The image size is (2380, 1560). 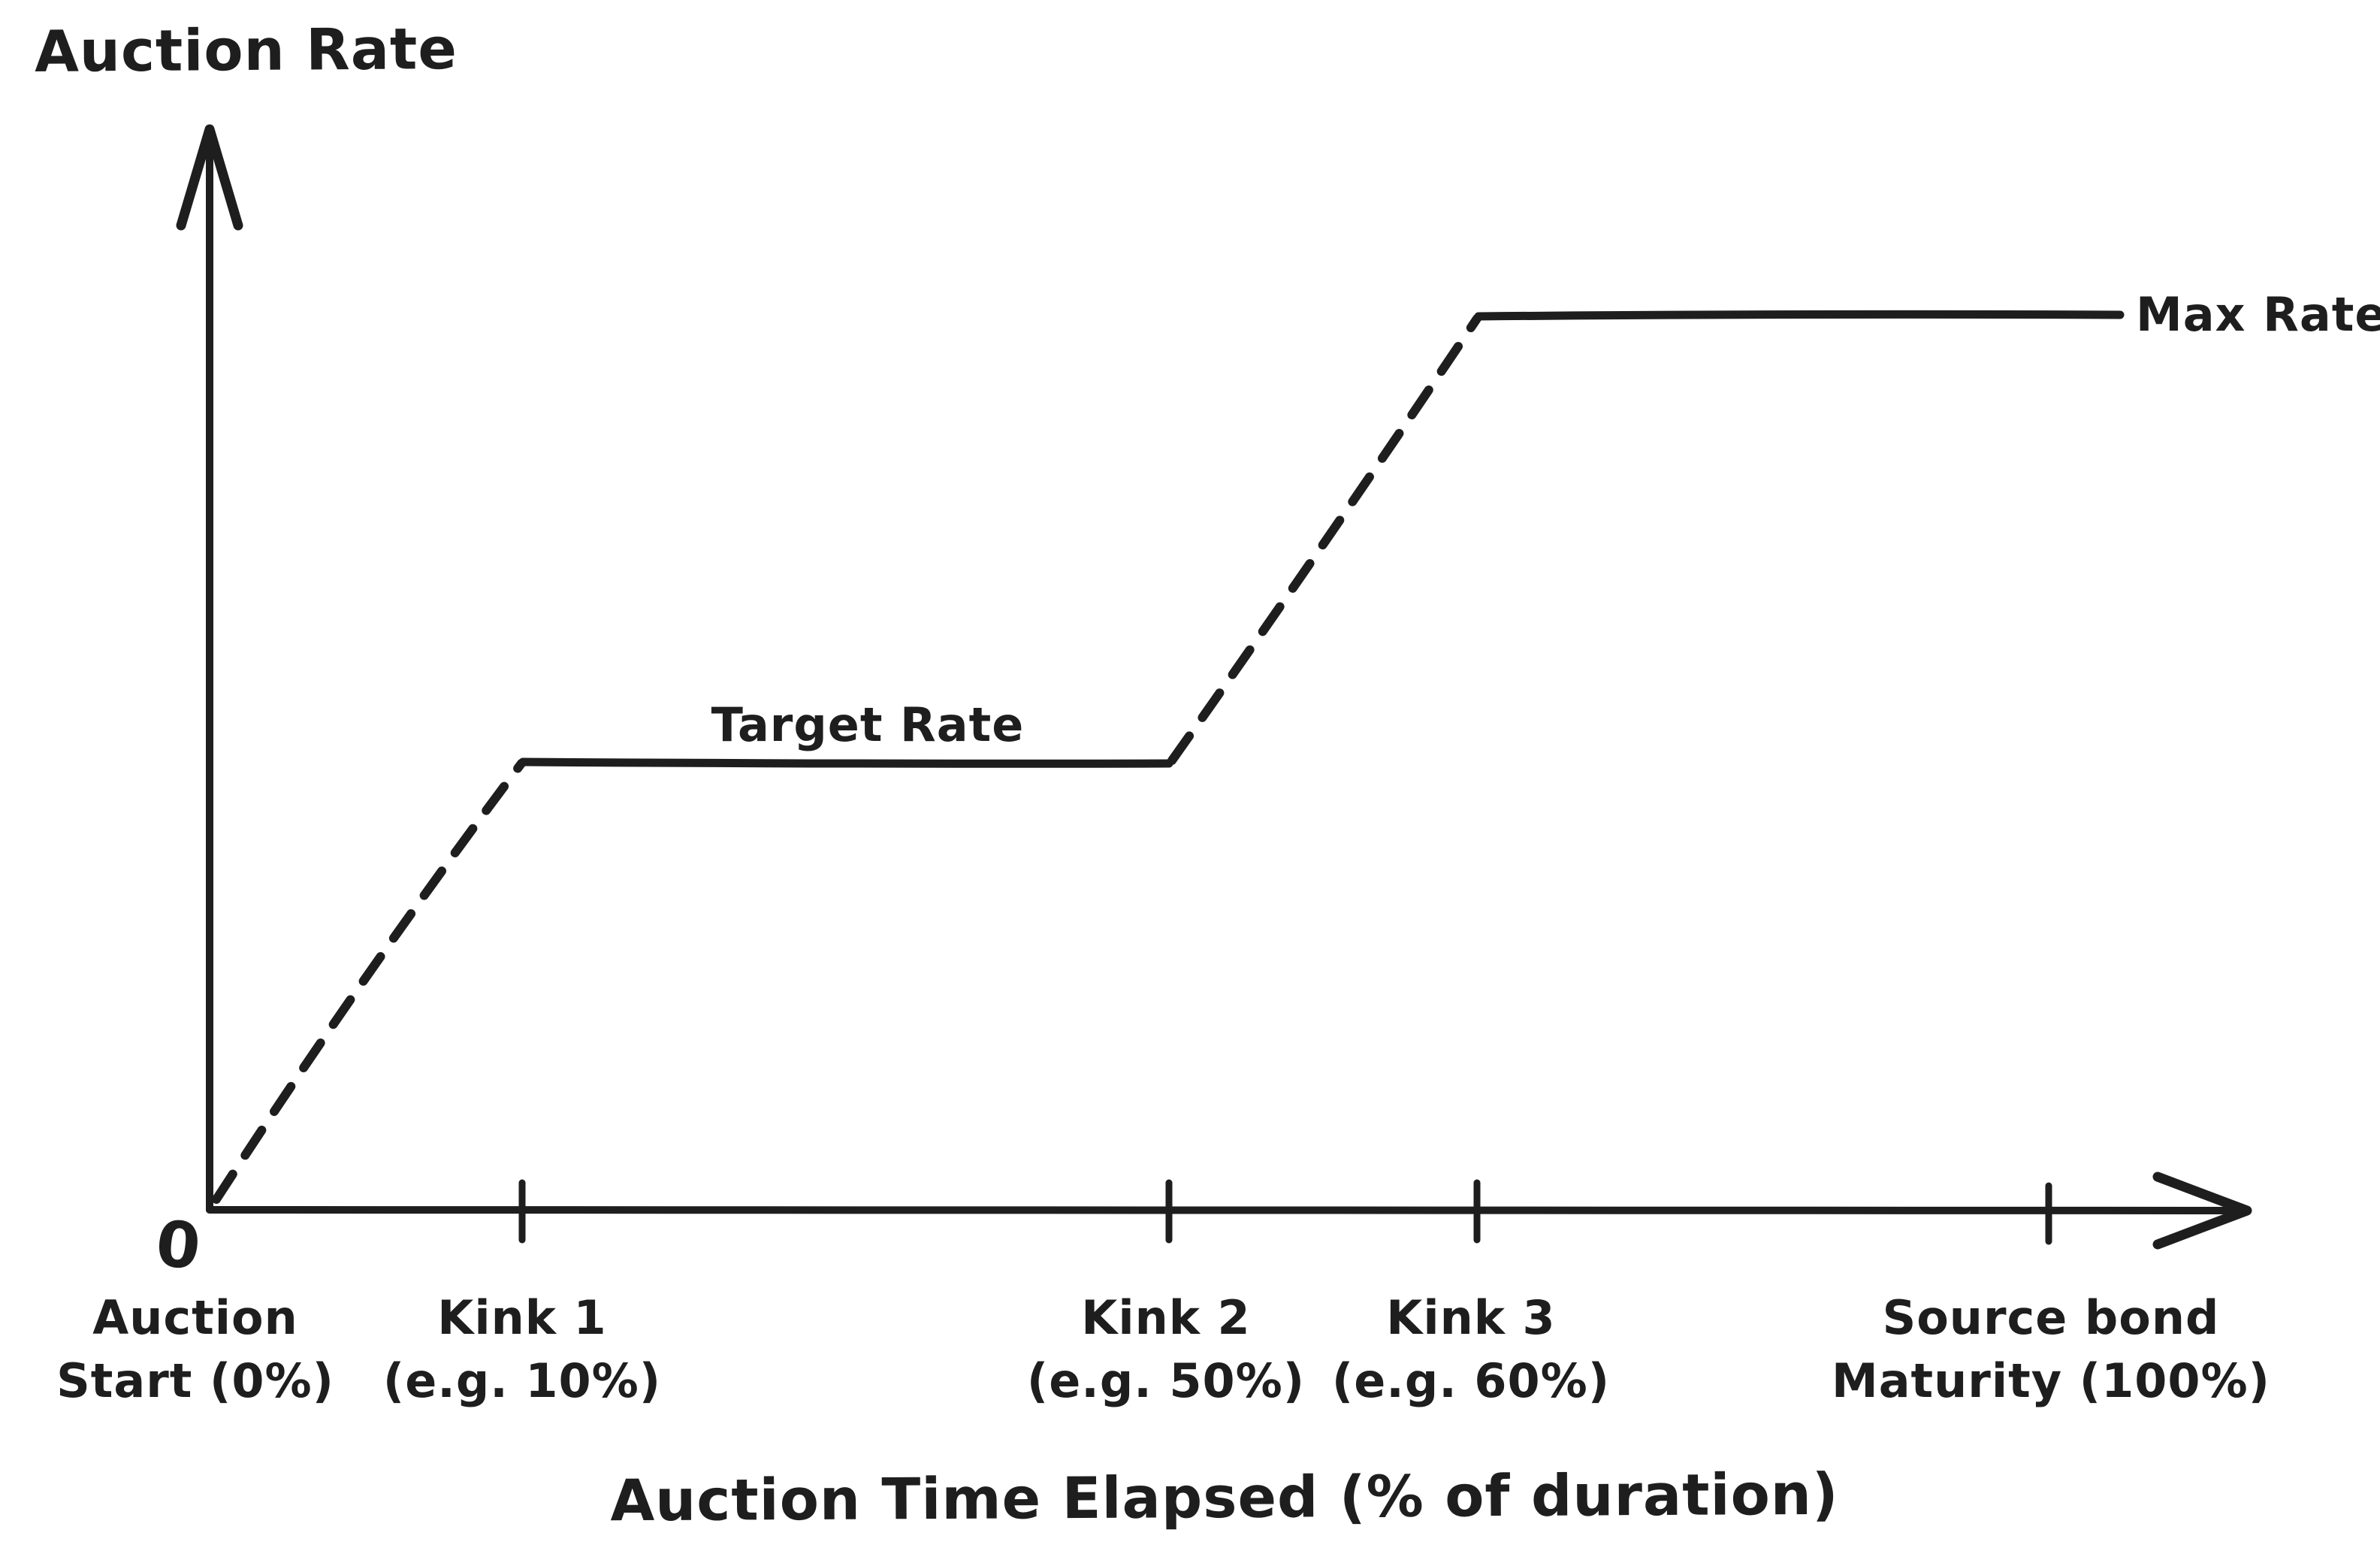 What do you see at coordinates (369, 981) in the screenshot?
I see `segment-dashed-start-to-kink1` at bounding box center [369, 981].